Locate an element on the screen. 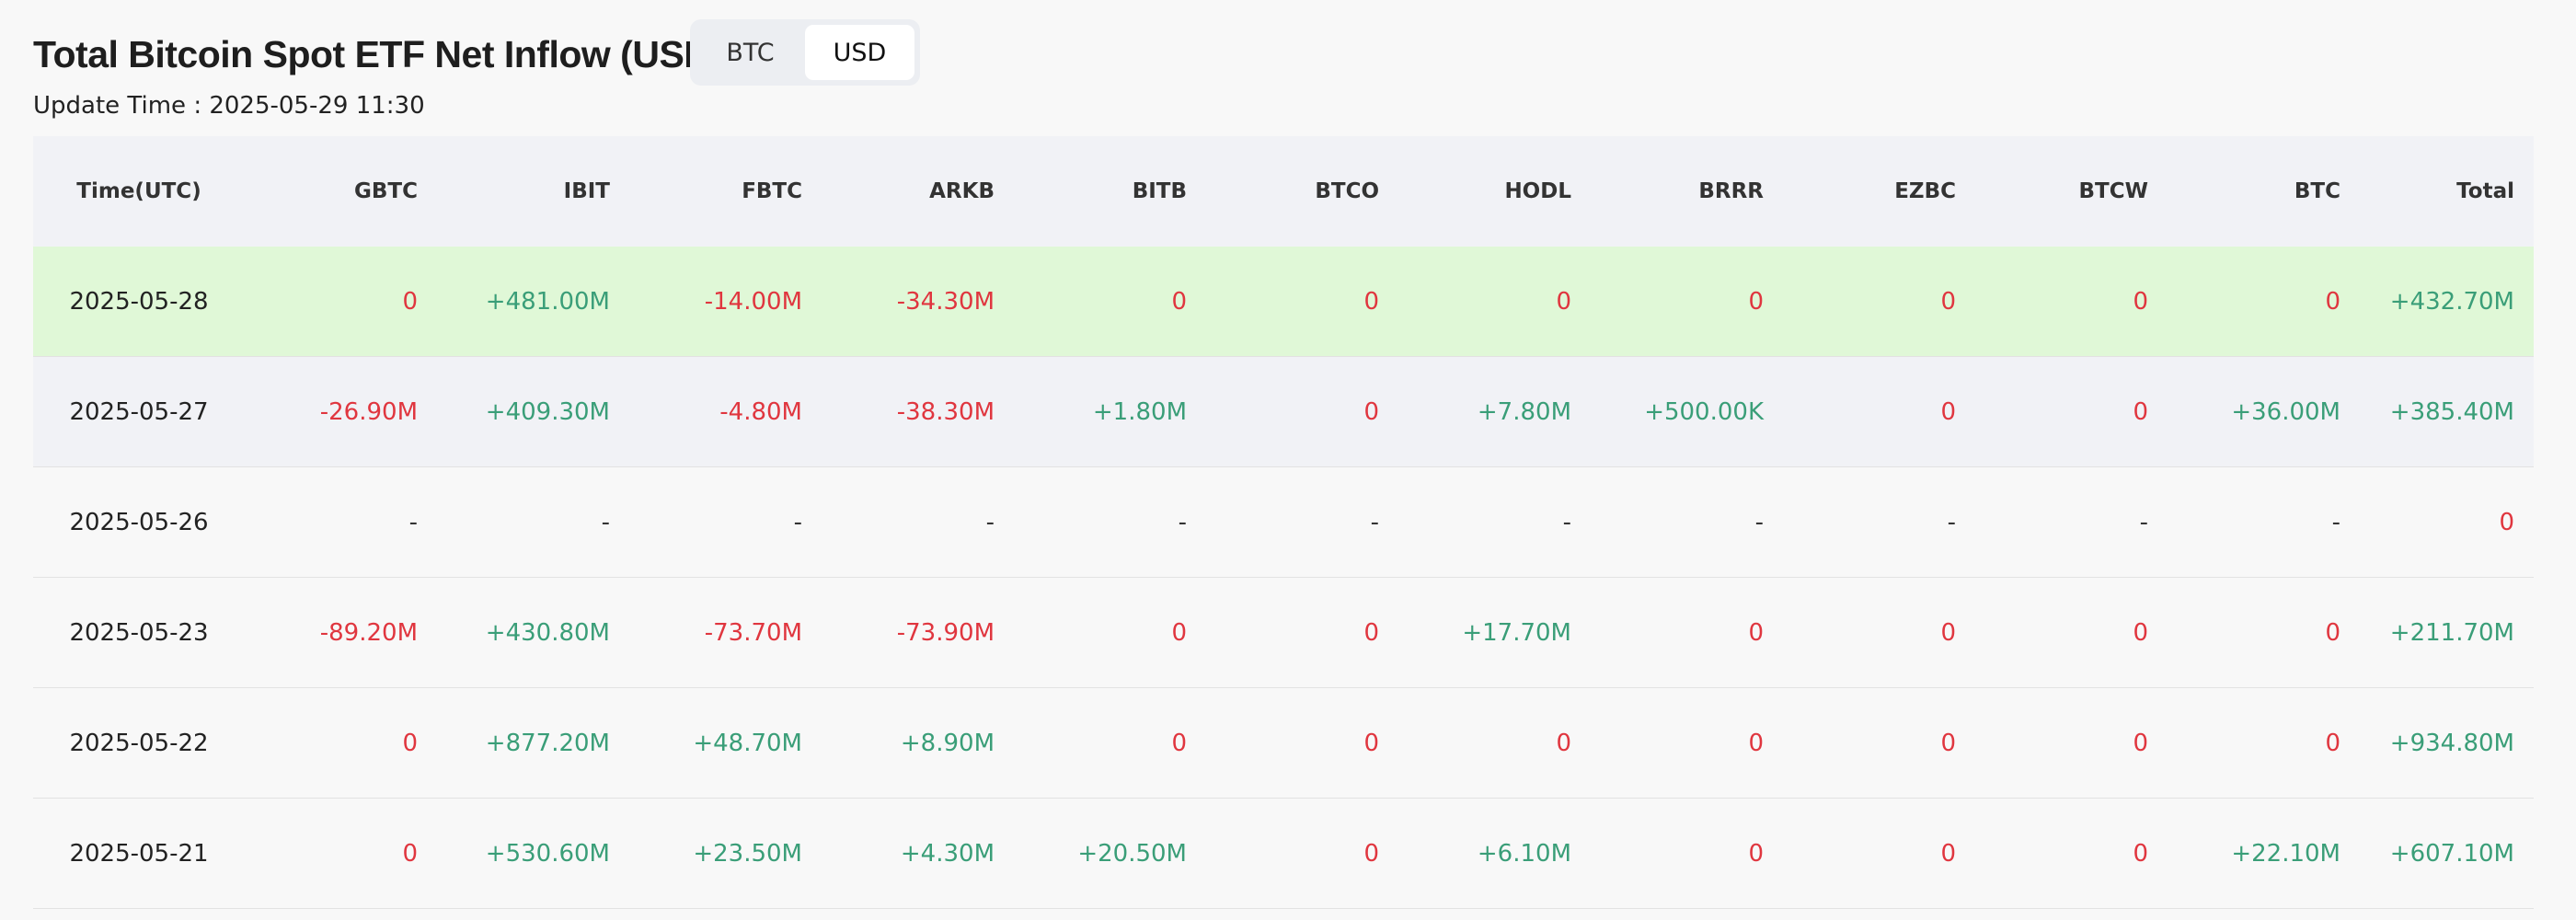  toggle-button: USD is located at coordinates (859, 52).